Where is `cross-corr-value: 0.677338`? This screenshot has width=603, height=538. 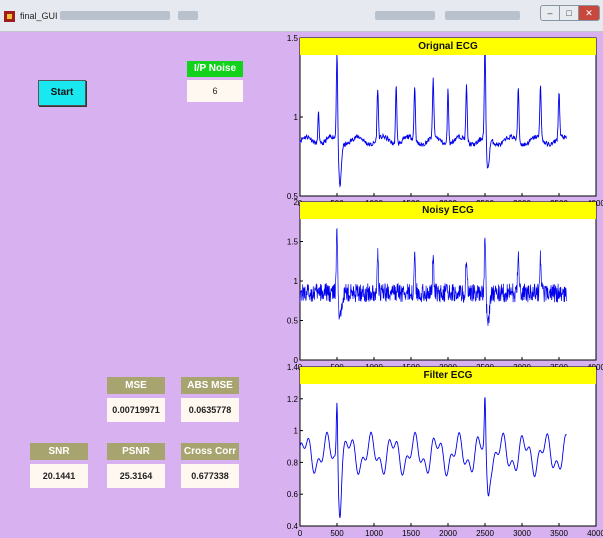 cross-corr-value: 0.677338 is located at coordinates (210, 476).